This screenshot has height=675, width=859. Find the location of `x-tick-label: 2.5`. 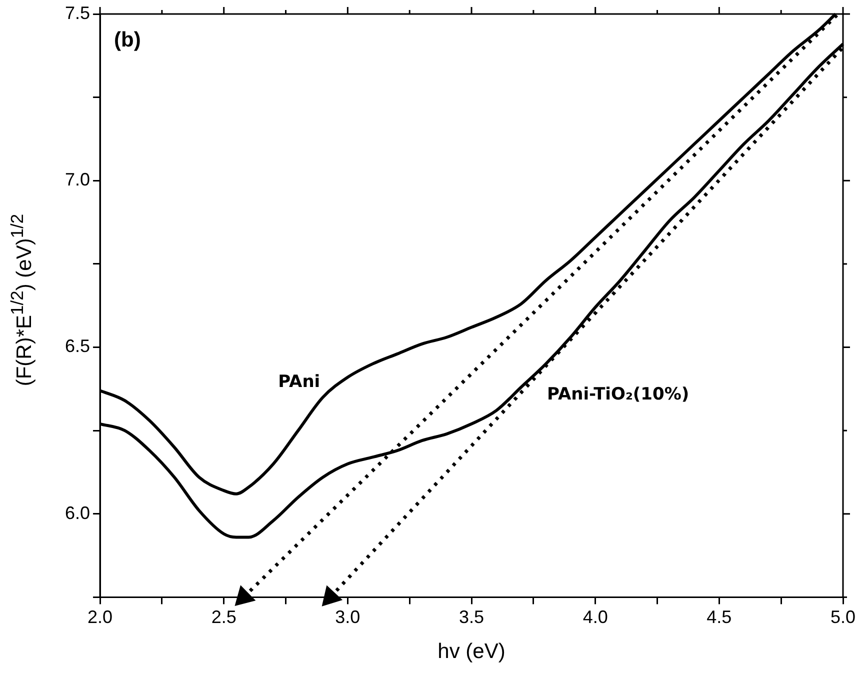

x-tick-label: 2.5 is located at coordinates (223, 616).